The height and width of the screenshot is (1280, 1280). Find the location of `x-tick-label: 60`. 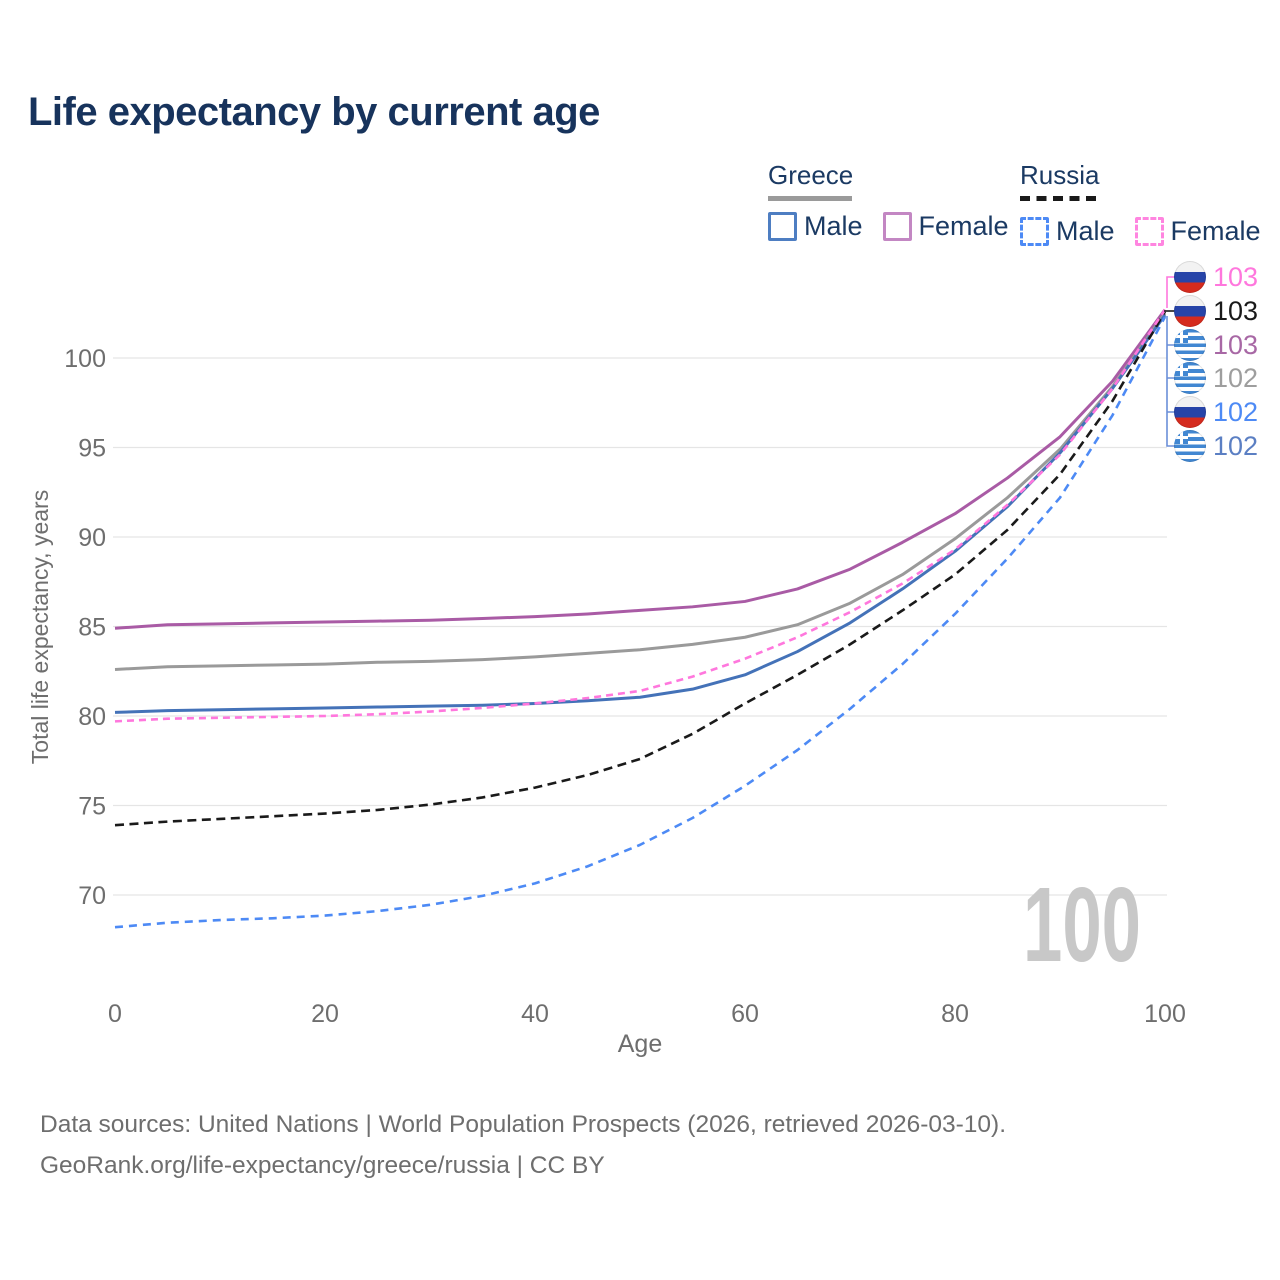

x-tick-label: 60 is located at coordinates (745, 1014).